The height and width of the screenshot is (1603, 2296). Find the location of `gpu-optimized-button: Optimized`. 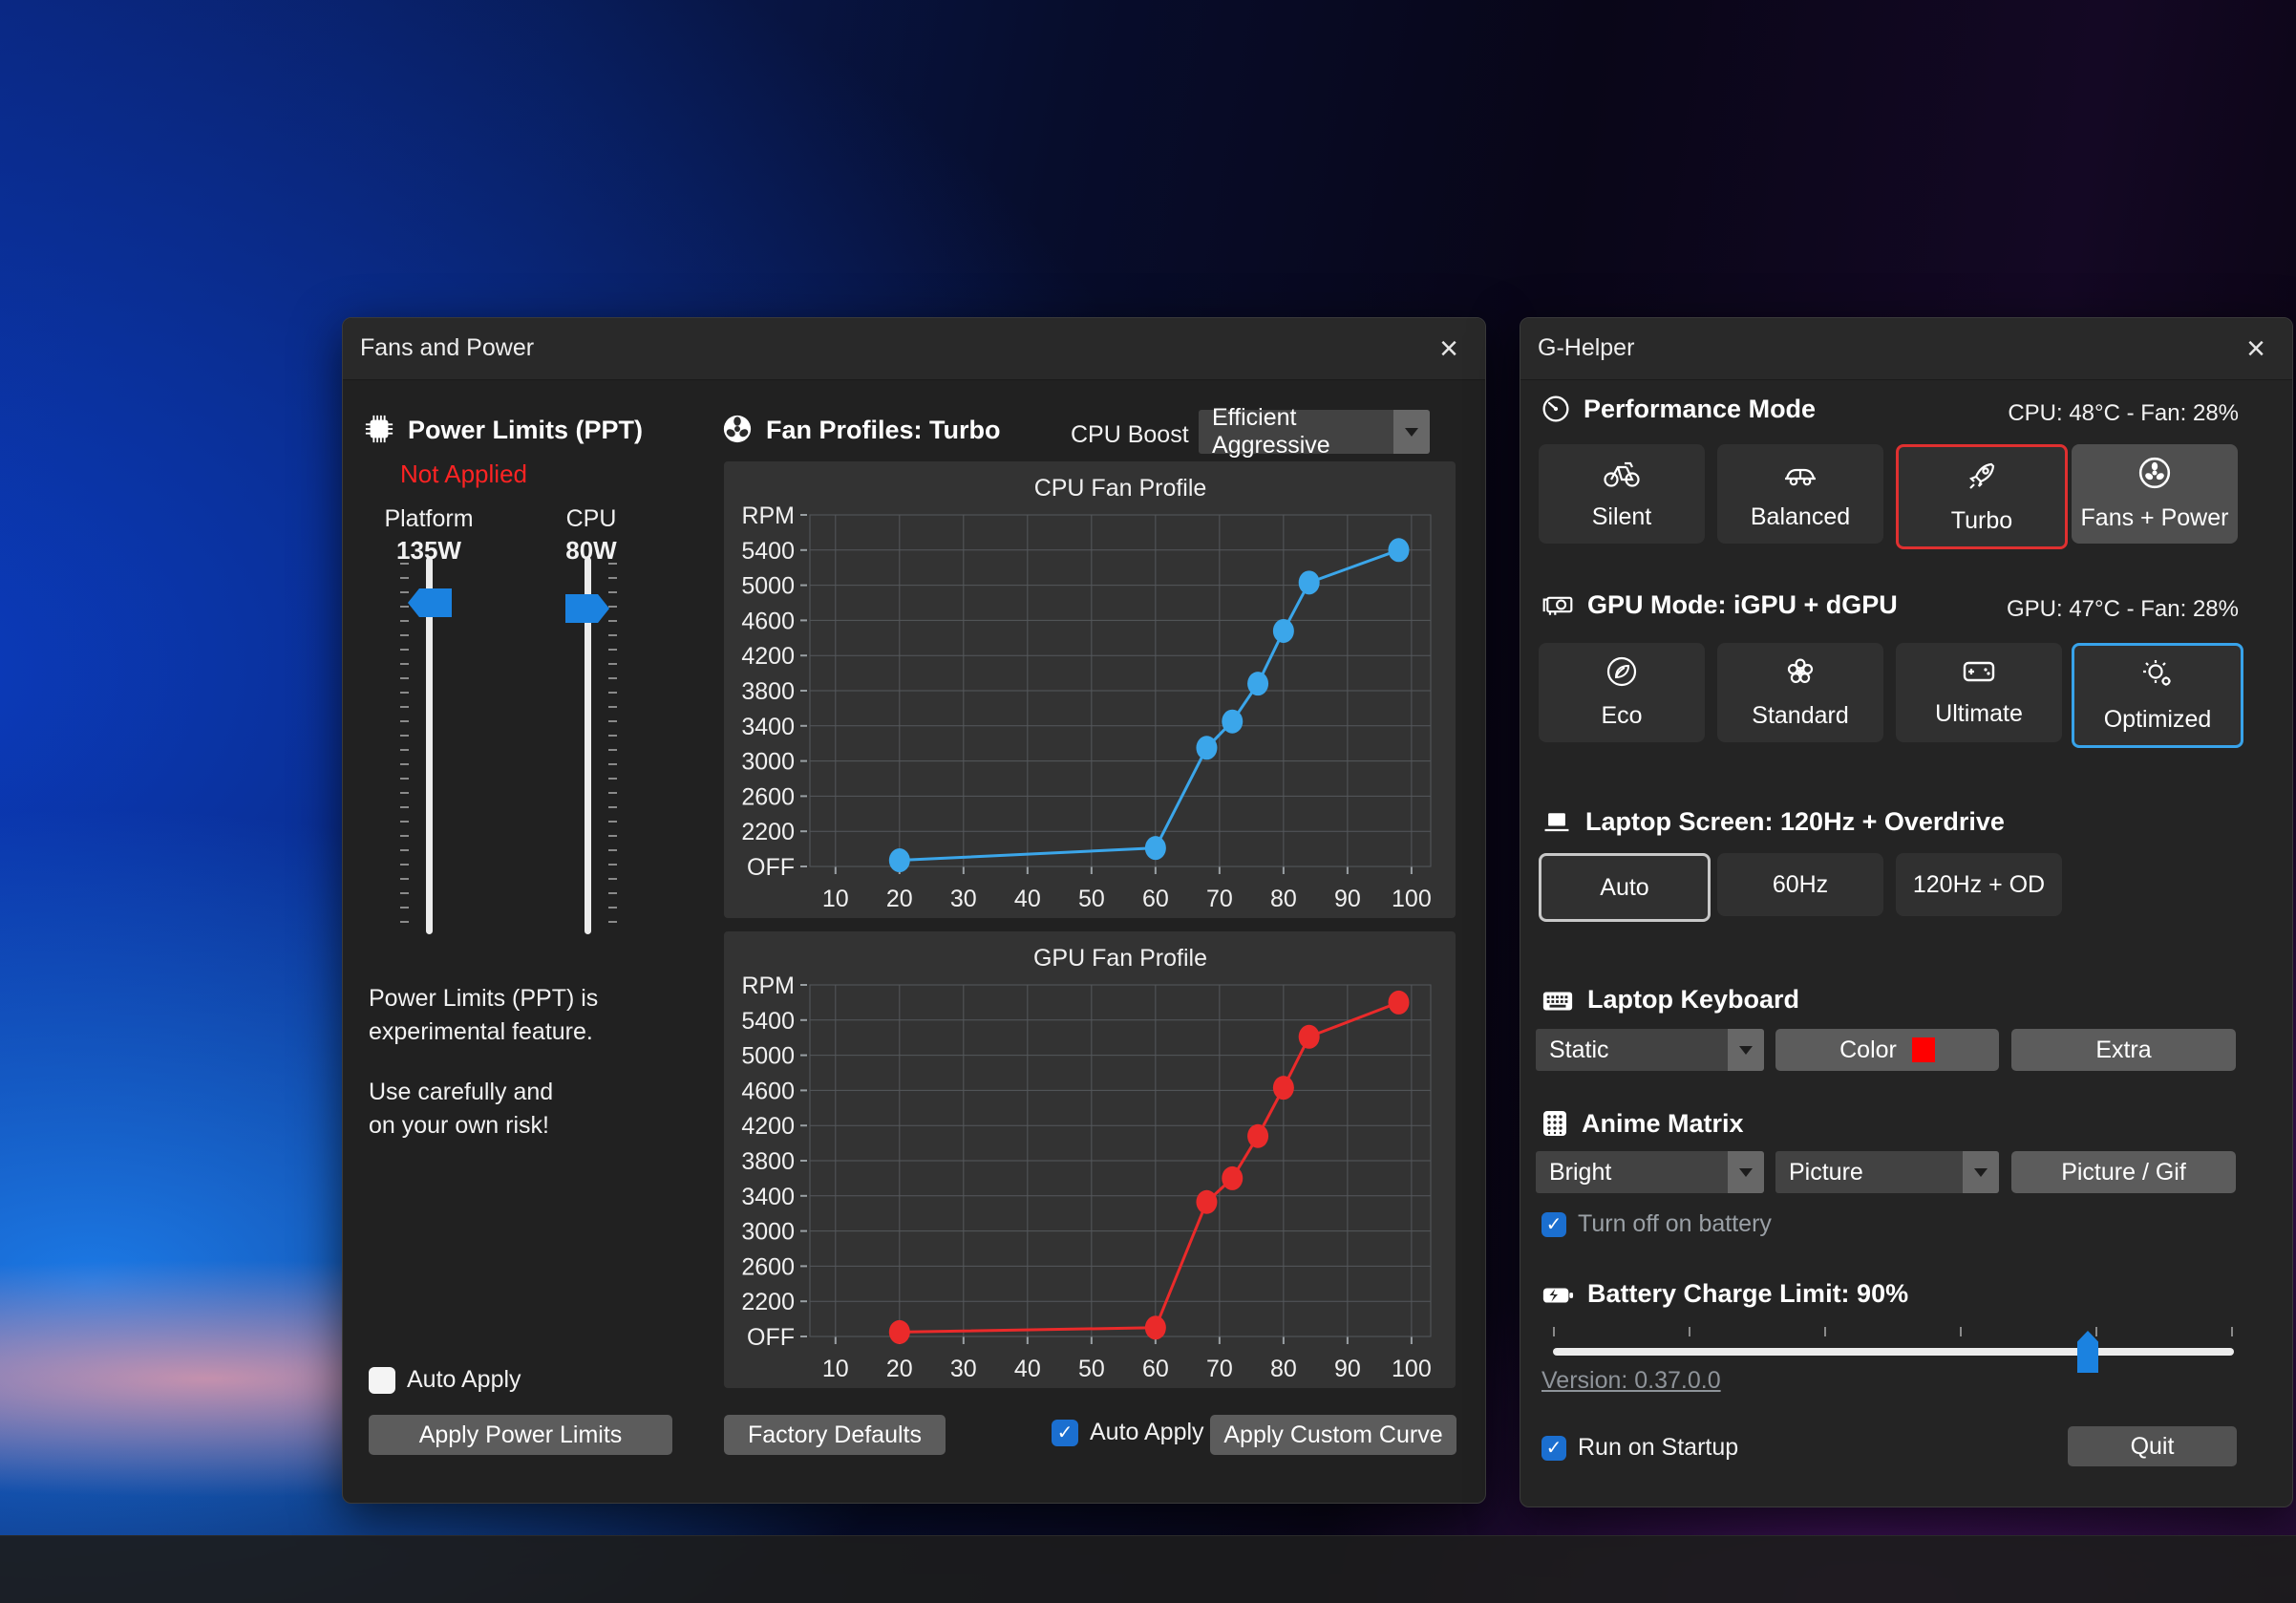

gpu-optimized-button: Optimized is located at coordinates (2157, 695).